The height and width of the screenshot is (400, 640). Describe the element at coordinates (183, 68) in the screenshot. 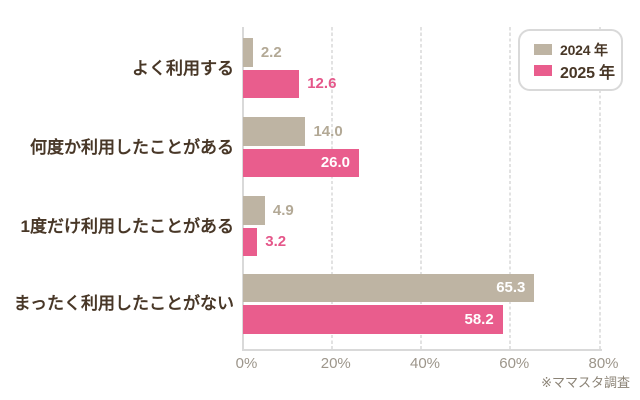

I see `category-label: よく利用する` at that location.